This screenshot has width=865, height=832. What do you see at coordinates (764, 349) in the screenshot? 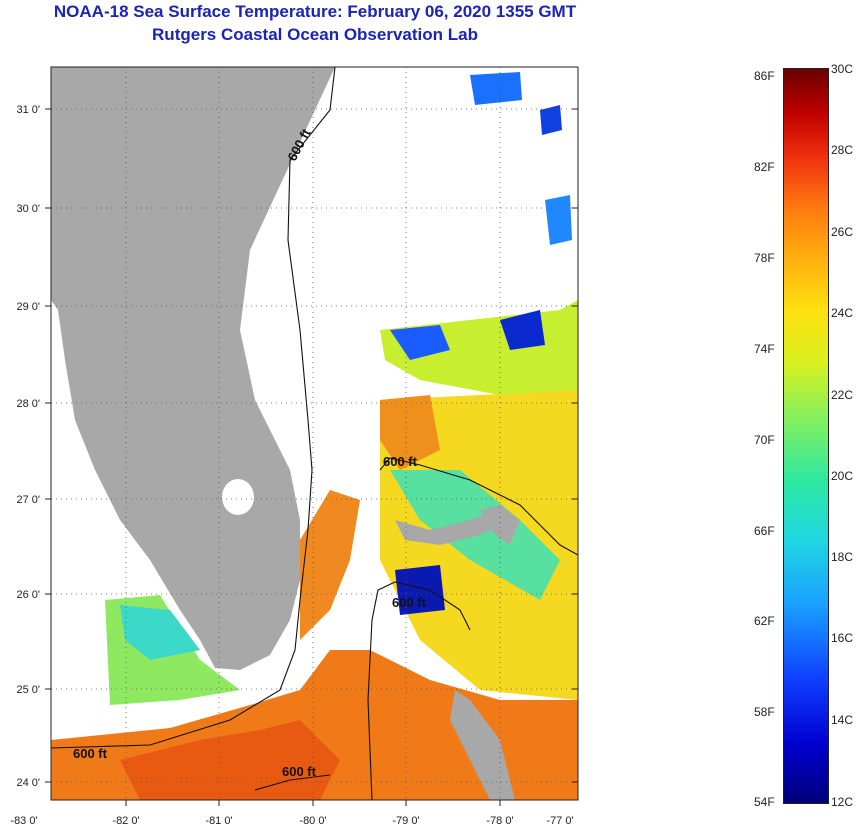
I see `colorbar-f-label: 74F` at bounding box center [764, 349].